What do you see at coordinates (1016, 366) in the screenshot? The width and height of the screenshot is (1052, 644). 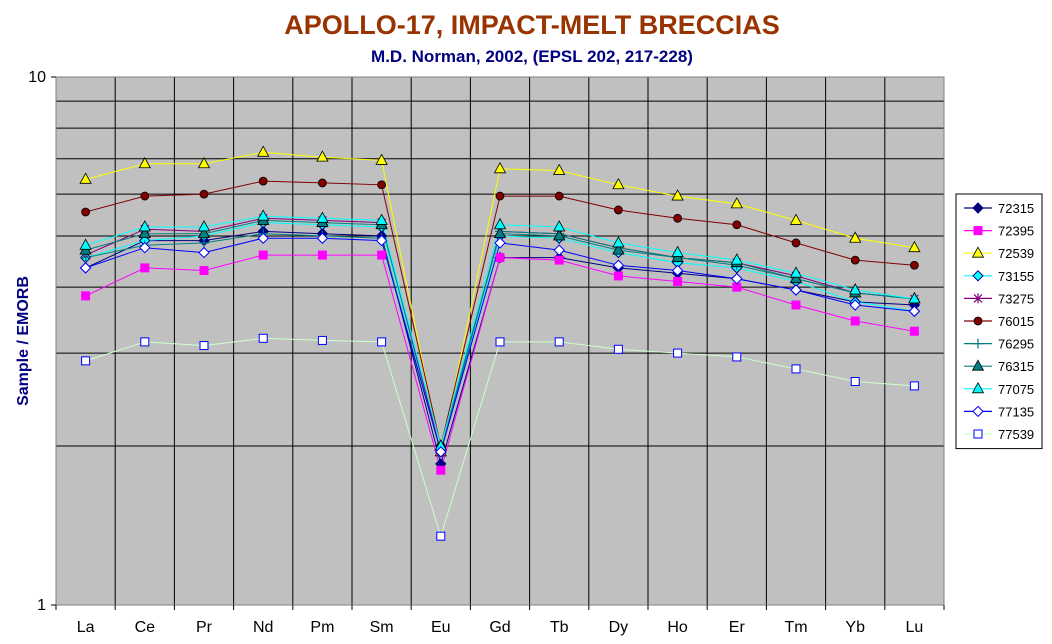 I see `legend-label-76315: 76315` at bounding box center [1016, 366].